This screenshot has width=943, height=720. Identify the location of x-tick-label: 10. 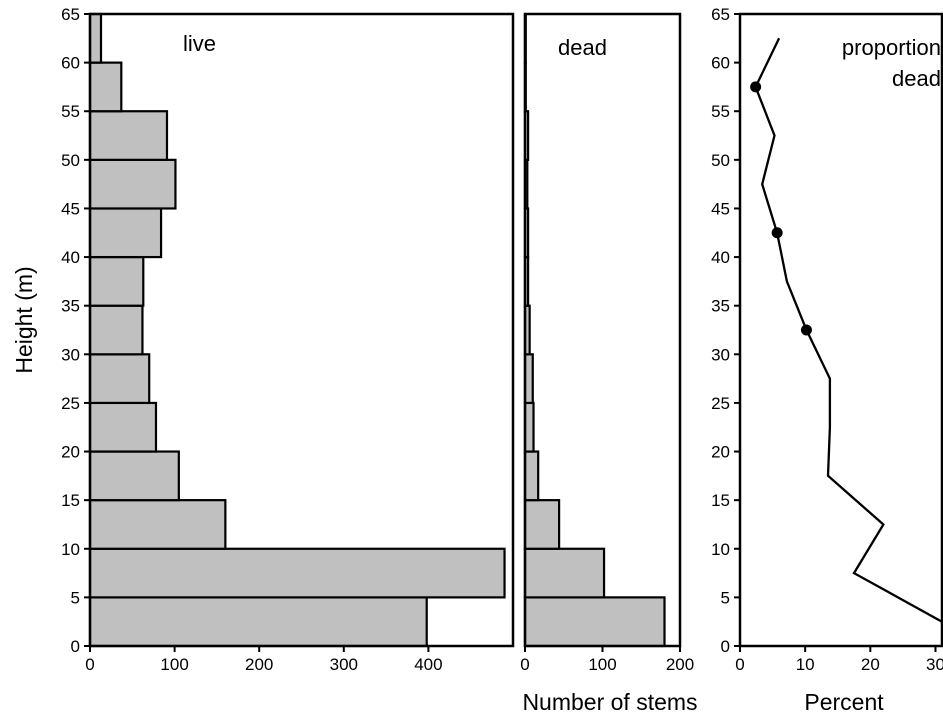
(805, 664).